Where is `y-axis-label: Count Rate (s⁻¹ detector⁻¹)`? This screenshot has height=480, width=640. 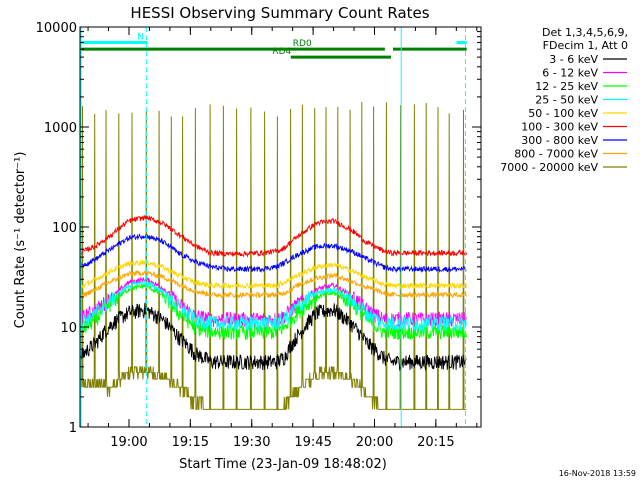
y-axis-label: Count Rate (s⁻¹ detector⁻¹) is located at coordinates (20, 240).